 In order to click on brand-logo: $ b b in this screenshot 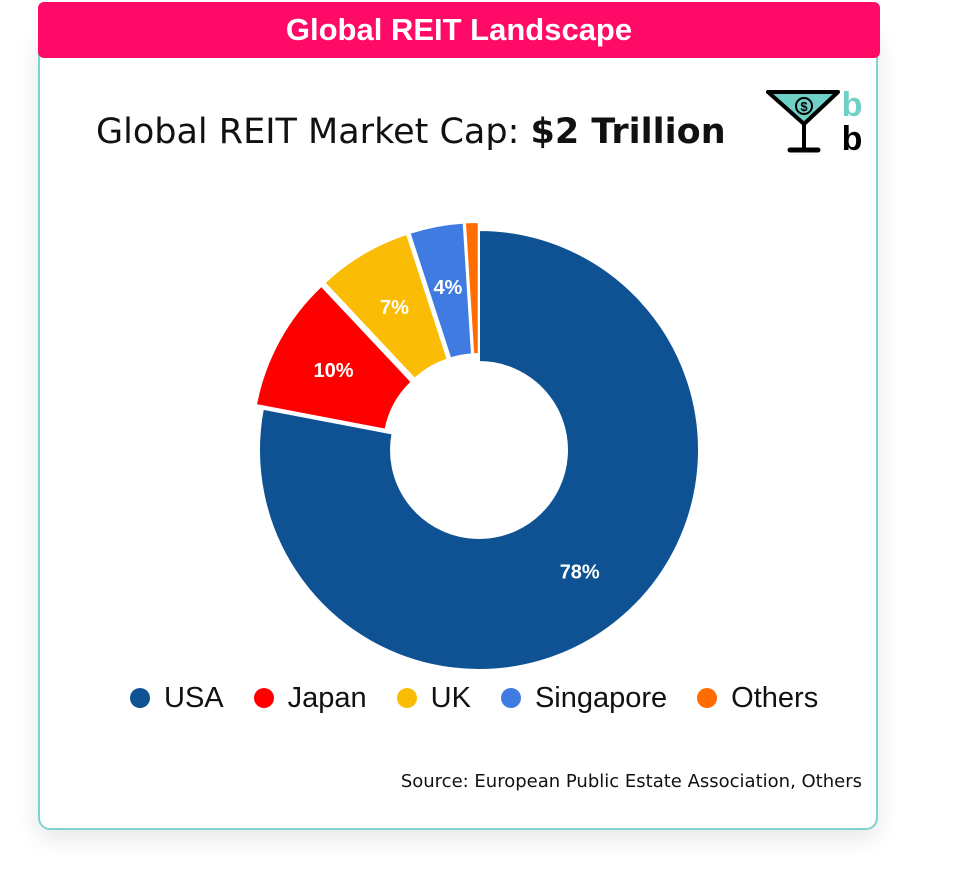, I will do `click(818, 122)`.